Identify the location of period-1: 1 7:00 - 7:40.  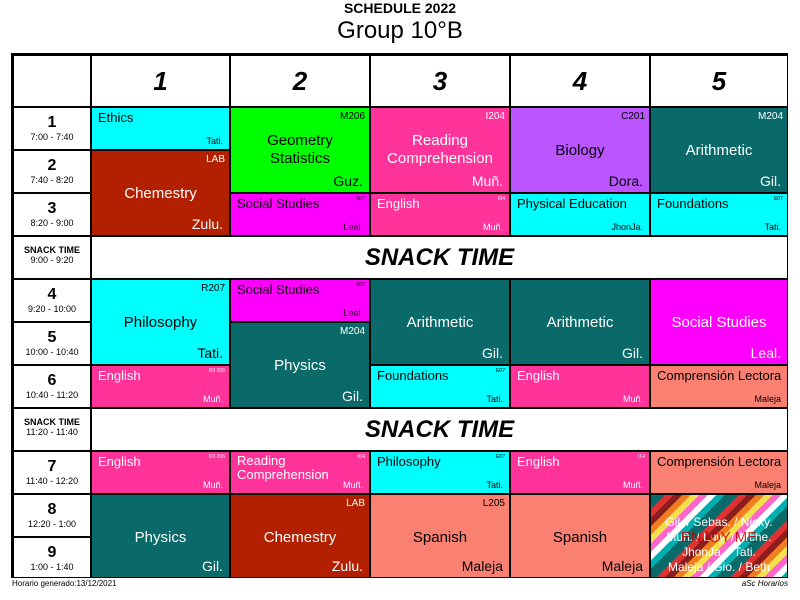
(52, 128).